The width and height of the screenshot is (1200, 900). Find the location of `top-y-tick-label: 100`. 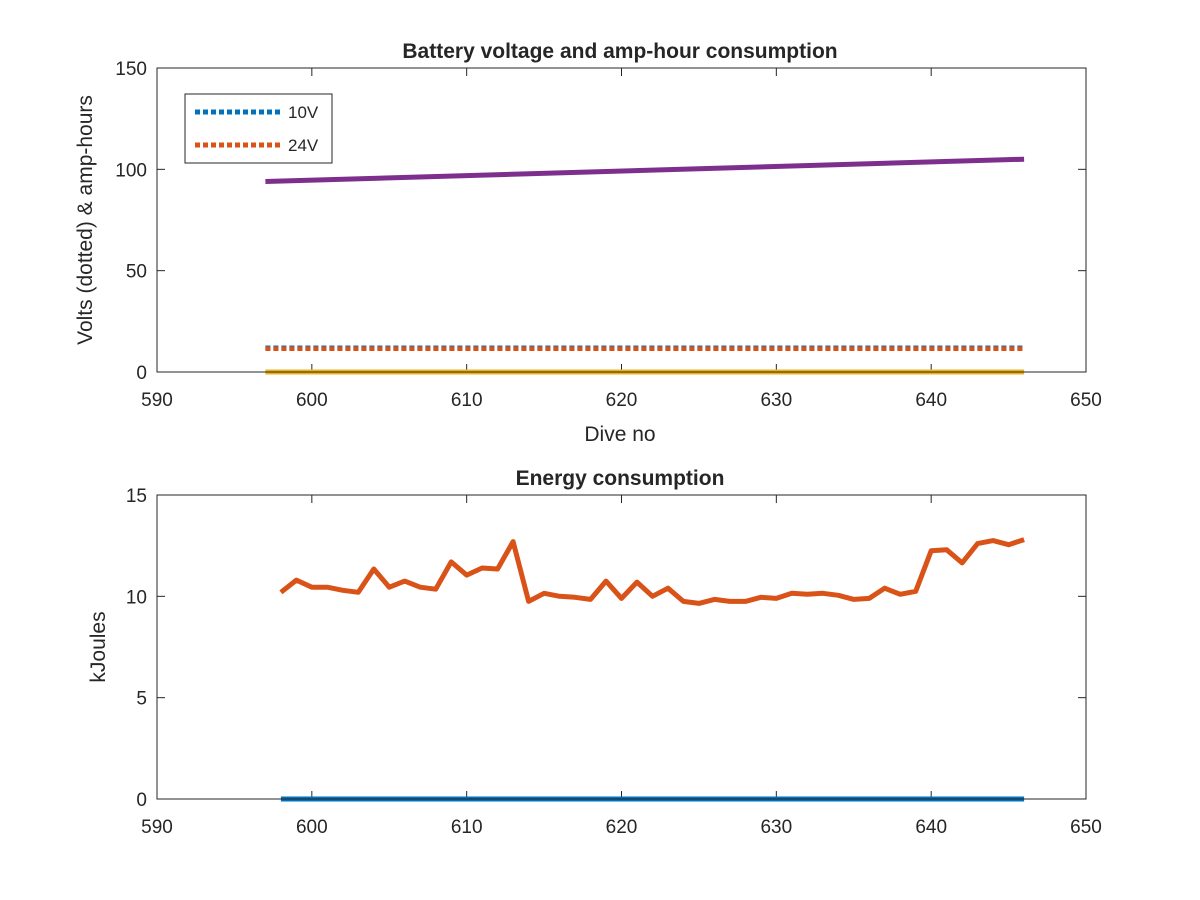

top-y-tick-label: 100 is located at coordinates (131, 170).